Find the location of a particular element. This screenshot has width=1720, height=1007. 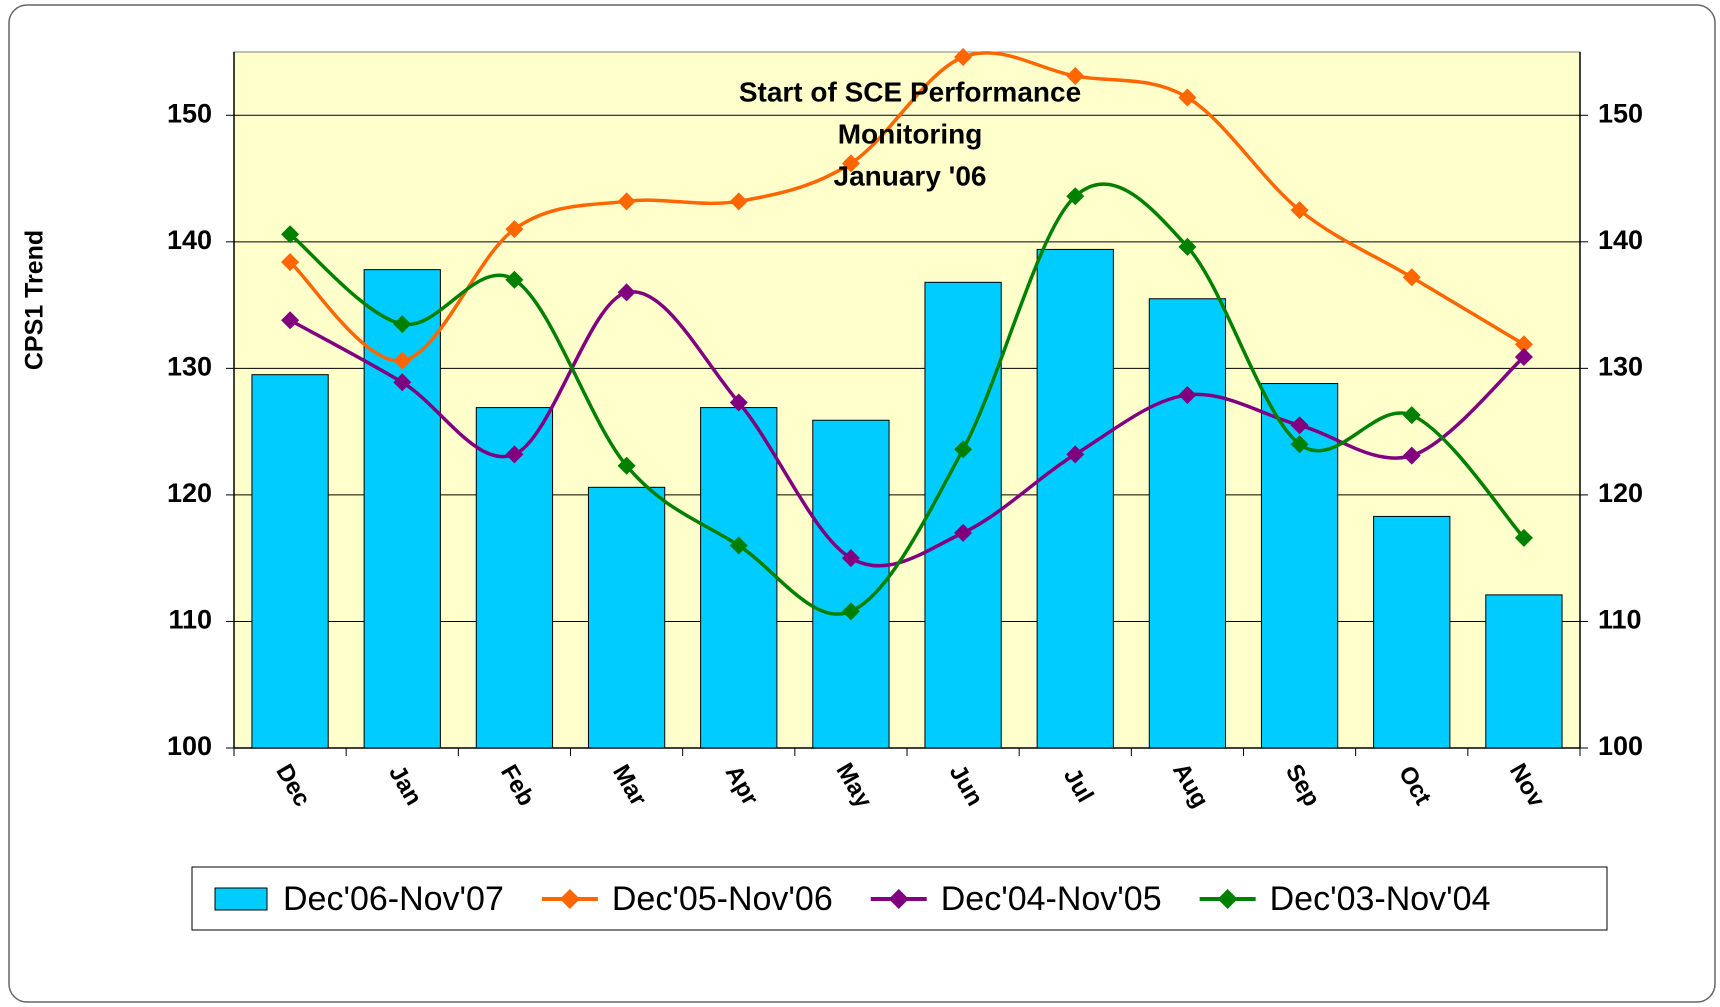

legend-swatch is located at coordinates (241, 899).